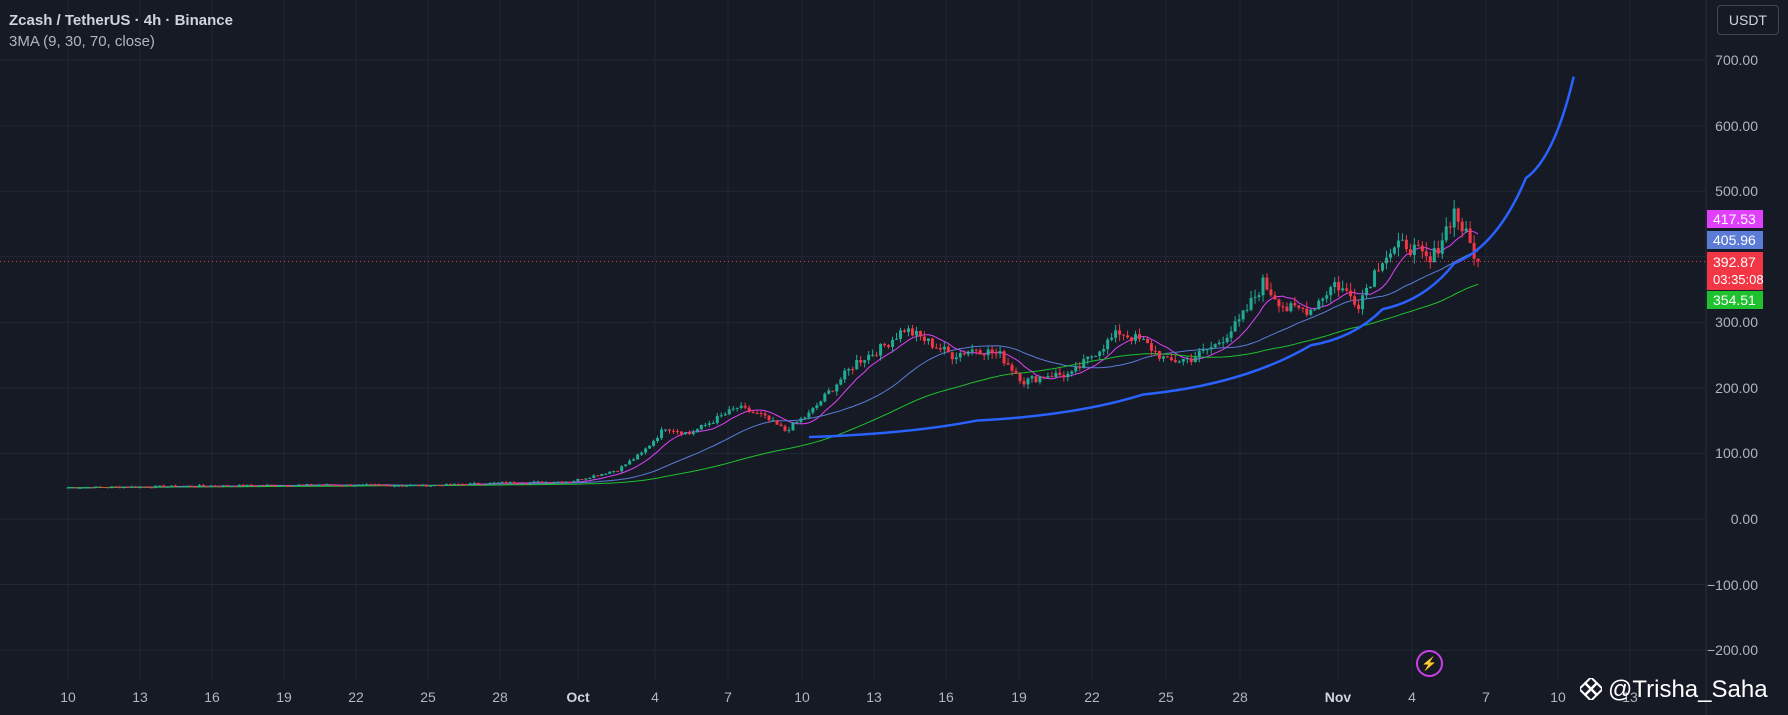 Image resolution: width=1788 pixels, height=715 pixels. What do you see at coordinates (1747, 20) in the screenshot?
I see `currency-button: USDT` at bounding box center [1747, 20].